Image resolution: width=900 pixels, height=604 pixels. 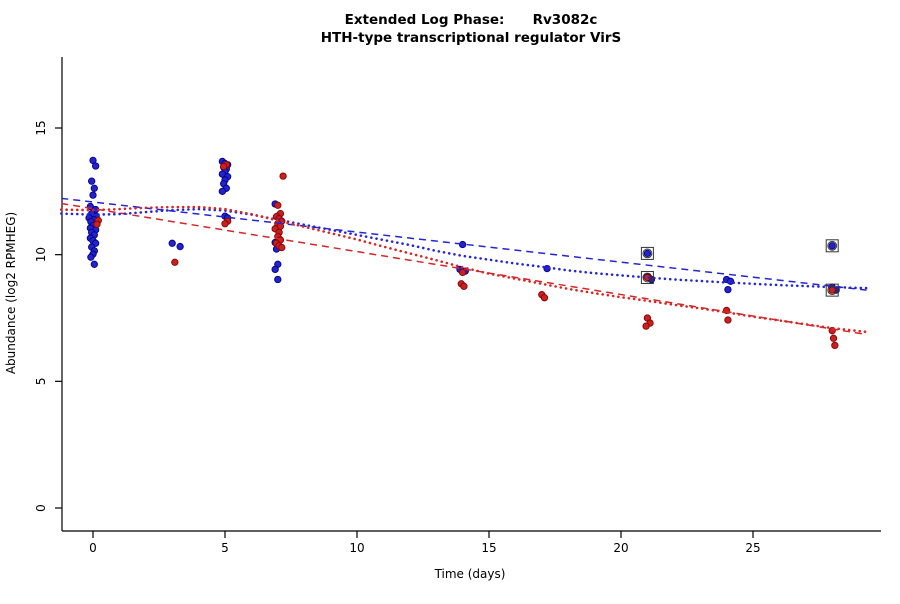 What do you see at coordinates (471, 20) in the screenshot?
I see `chart-title-line1: Extended Log Phase: Rv3082c` at bounding box center [471, 20].